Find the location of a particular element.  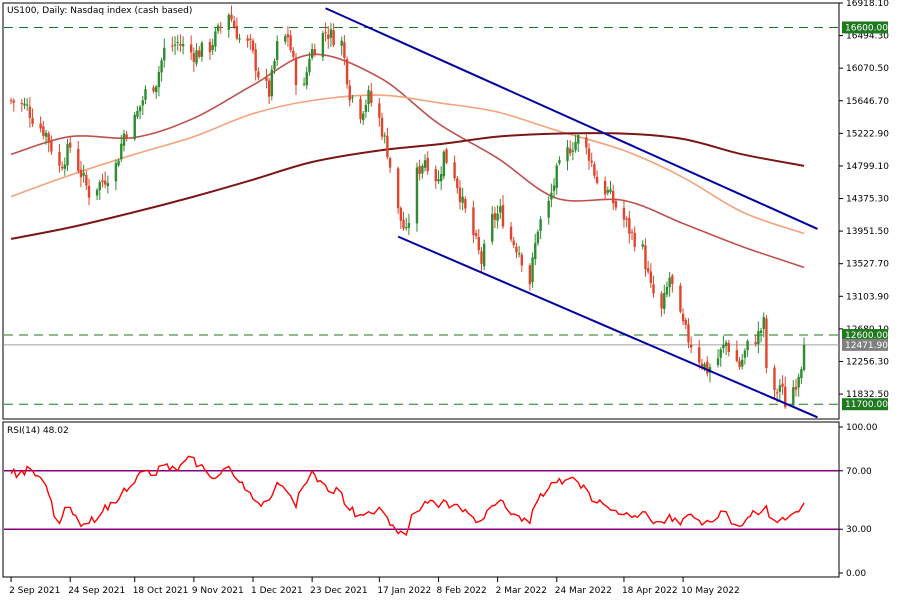

time-tick-label: 10 May 2022 is located at coordinates (710, 591).